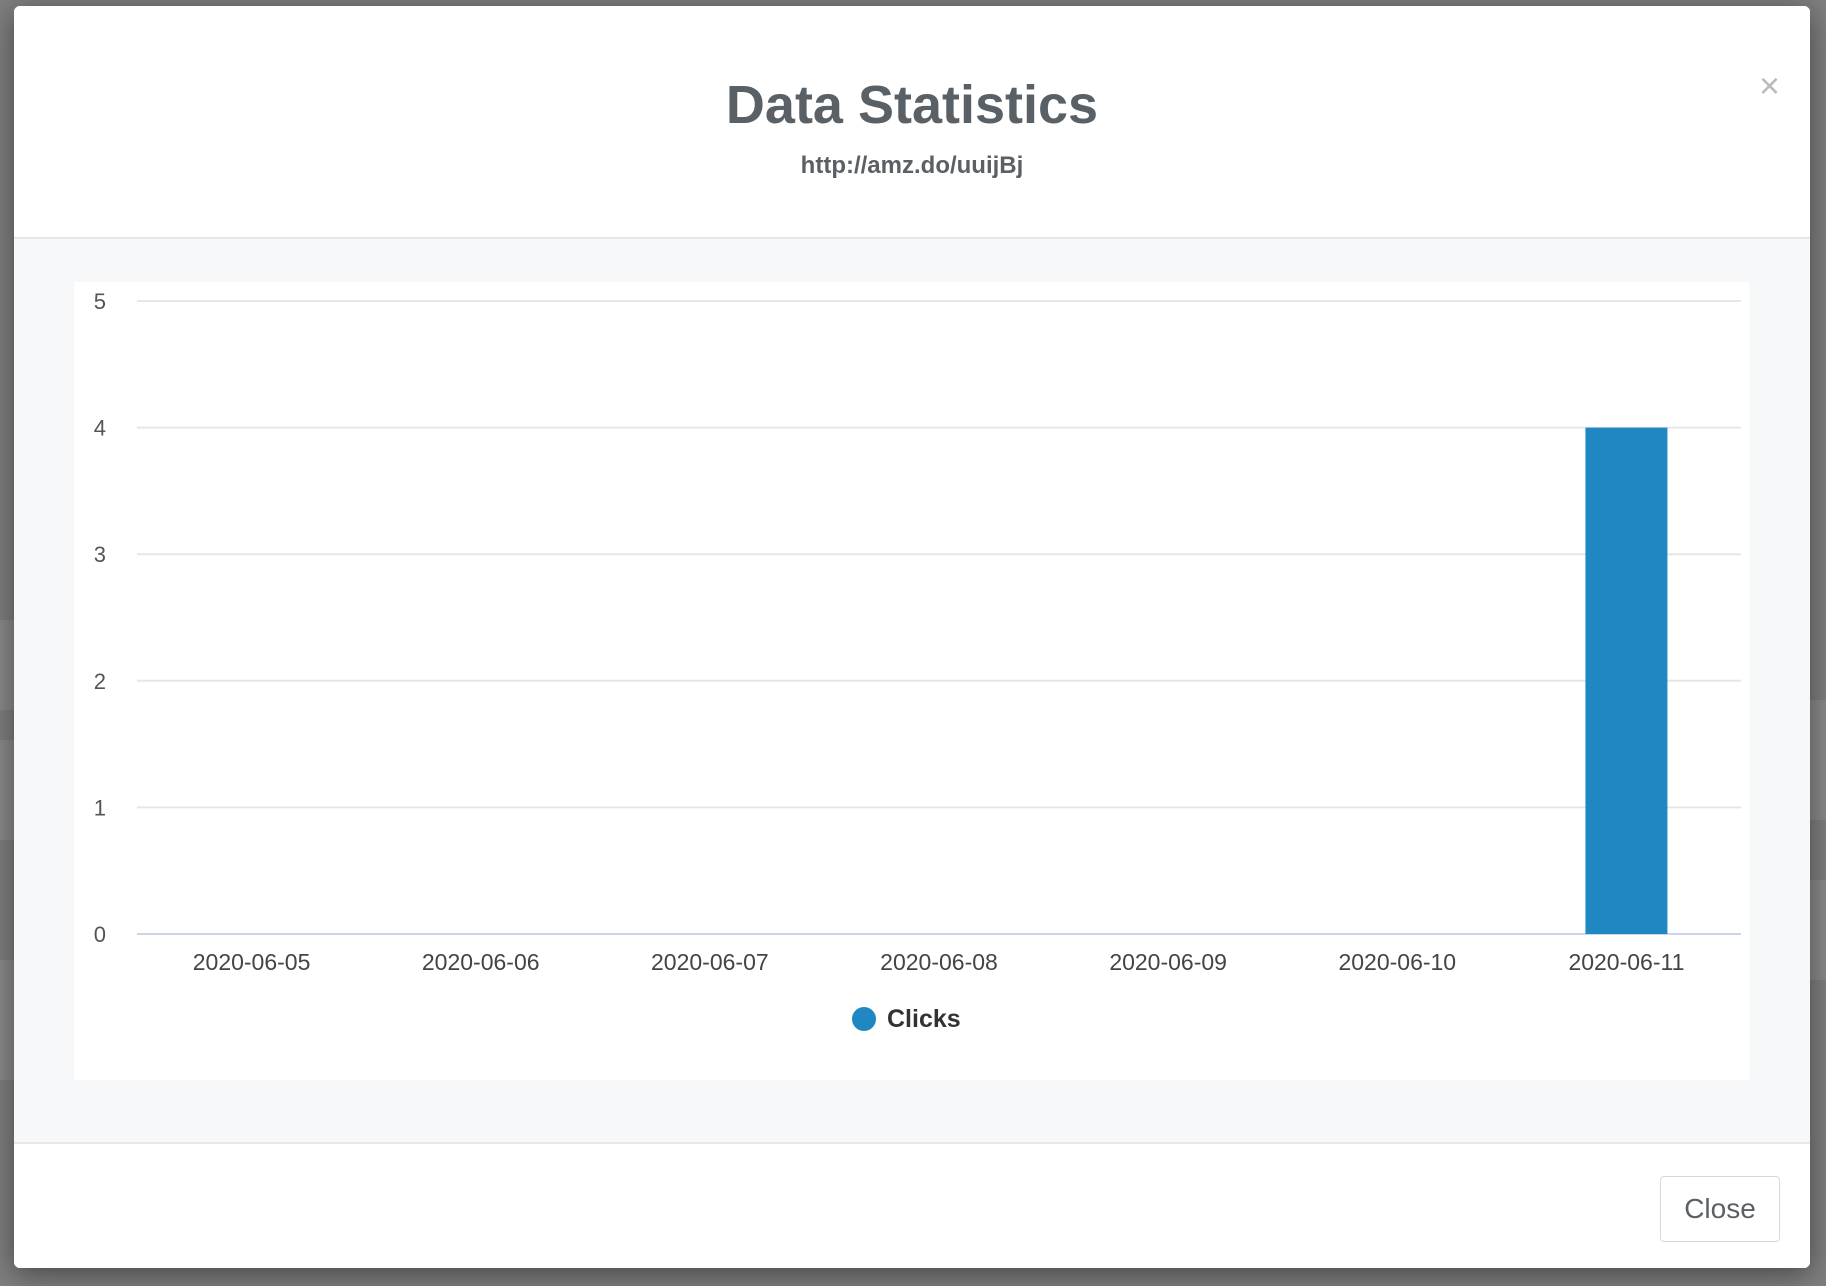  I want to click on x-tick-label: 2020-06-08, so click(939, 962).